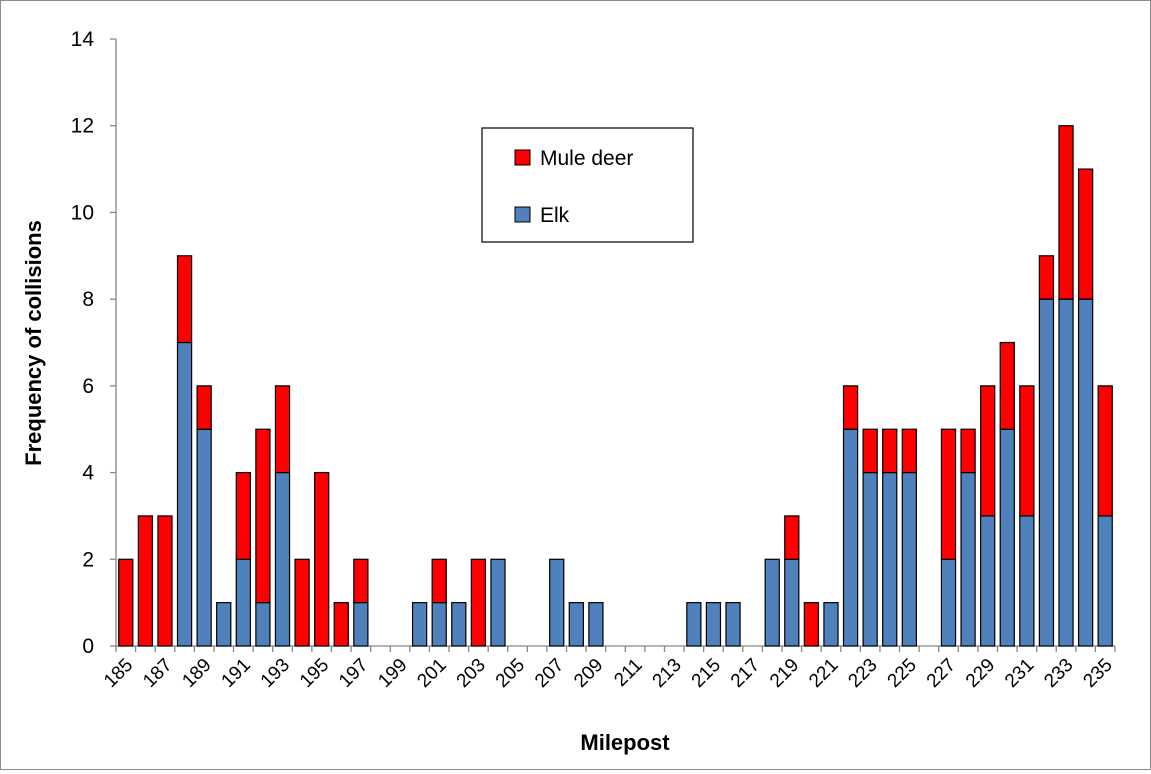 Image resolution: width=1151 pixels, height=774 pixels. Describe the element at coordinates (628, 673) in the screenshot. I see `x-tick-label: 211` at that location.